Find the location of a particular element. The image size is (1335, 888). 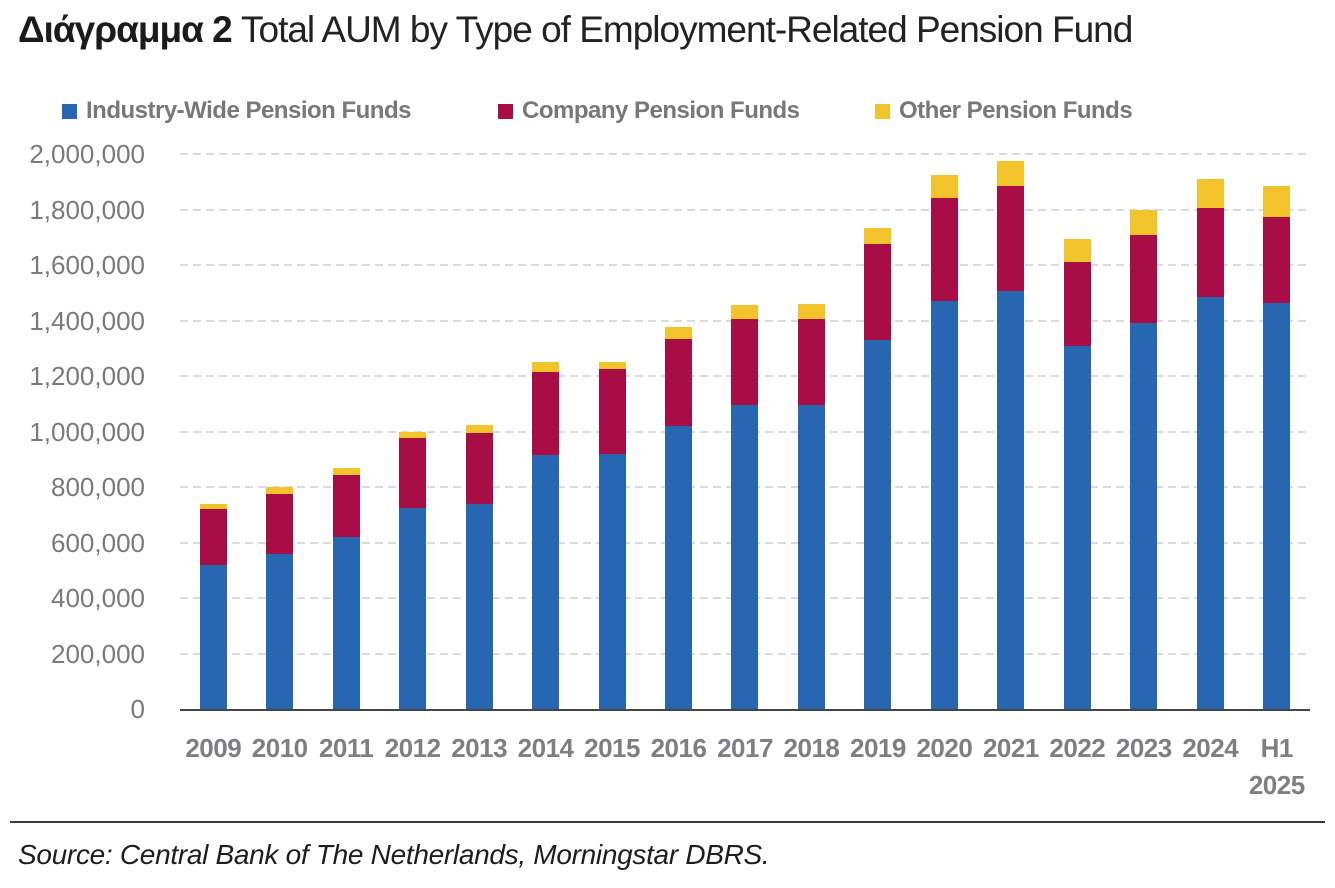

x-tick-label: 2013 is located at coordinates (479, 748).